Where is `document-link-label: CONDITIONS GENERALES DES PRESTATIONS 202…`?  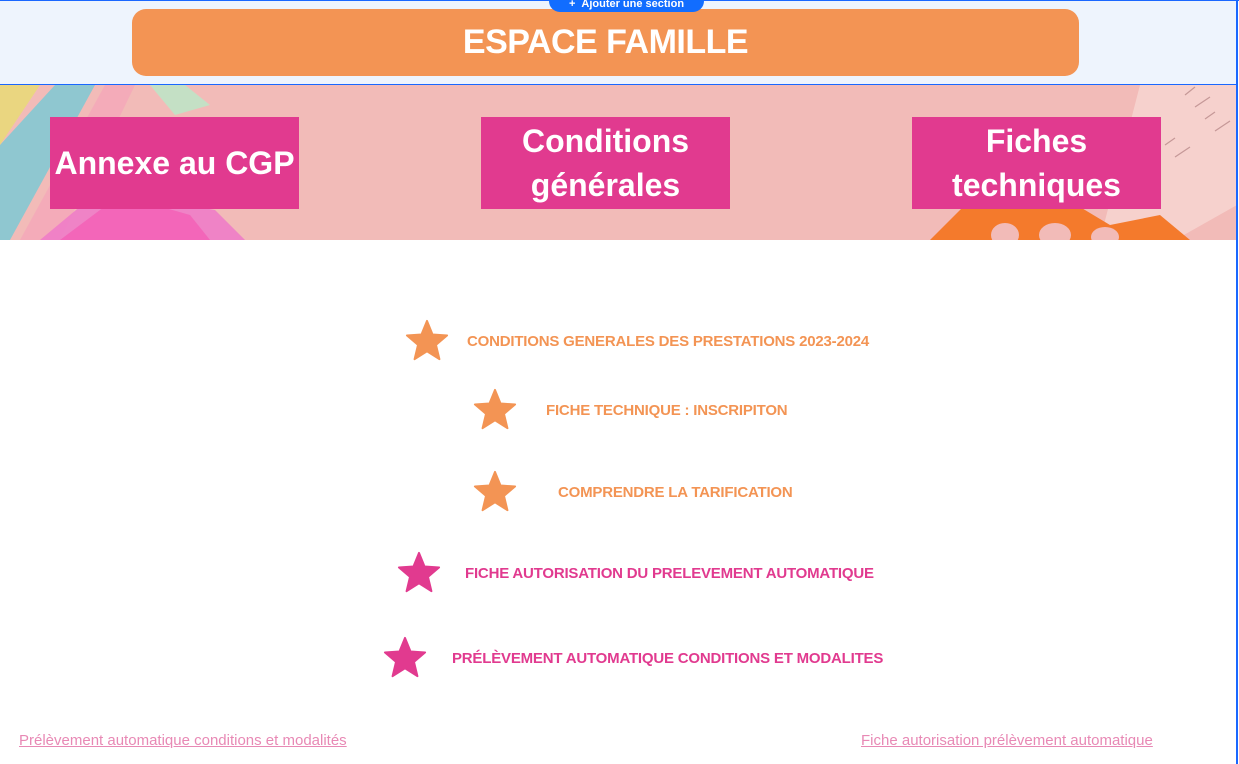 document-link-label: CONDITIONS GENERALES DES PRESTATIONS 202… is located at coordinates (668, 341).